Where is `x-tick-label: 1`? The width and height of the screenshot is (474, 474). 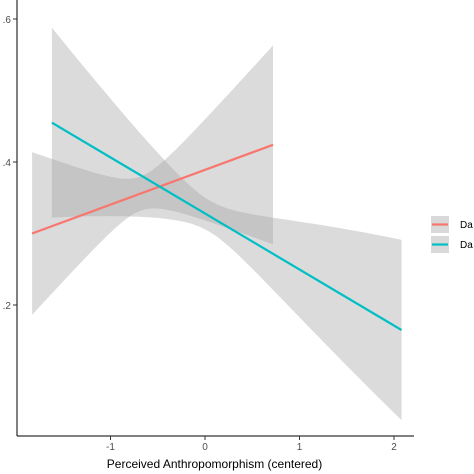 x-tick-label: 1 is located at coordinates (300, 447).